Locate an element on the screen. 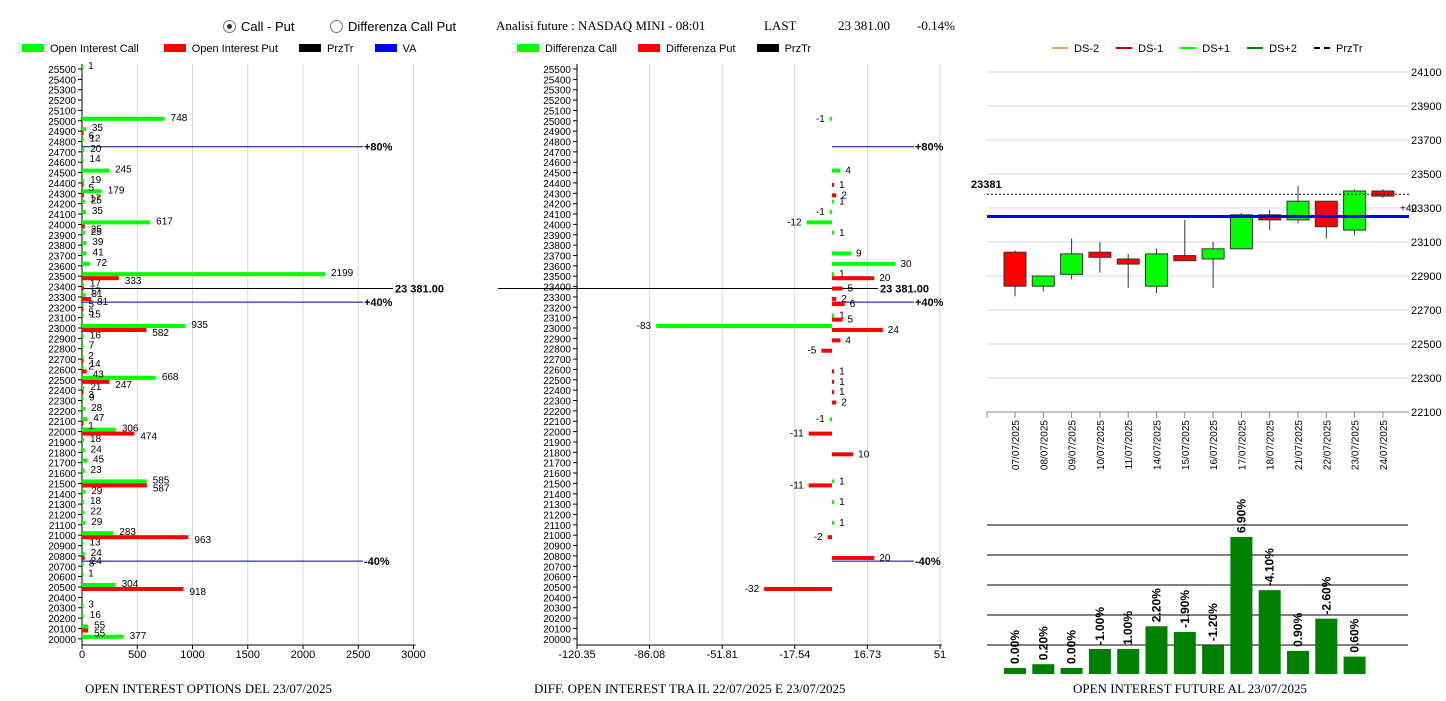  radio-selected-icon is located at coordinates (229, 26).